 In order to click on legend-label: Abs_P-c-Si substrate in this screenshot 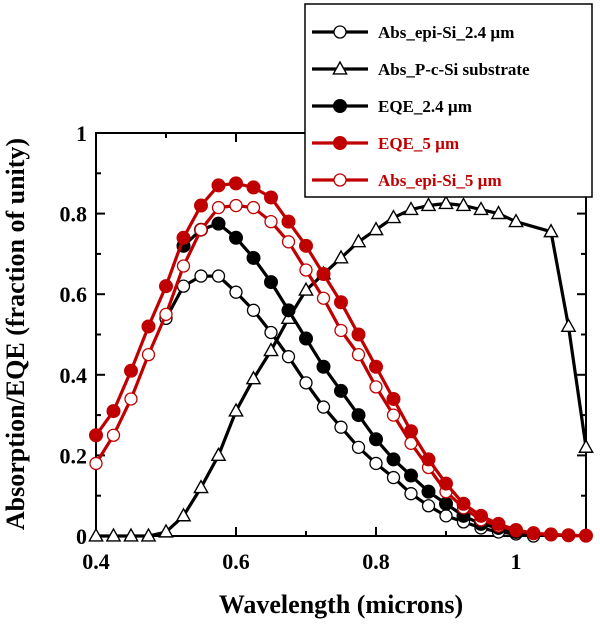, I will do `click(454, 69)`.